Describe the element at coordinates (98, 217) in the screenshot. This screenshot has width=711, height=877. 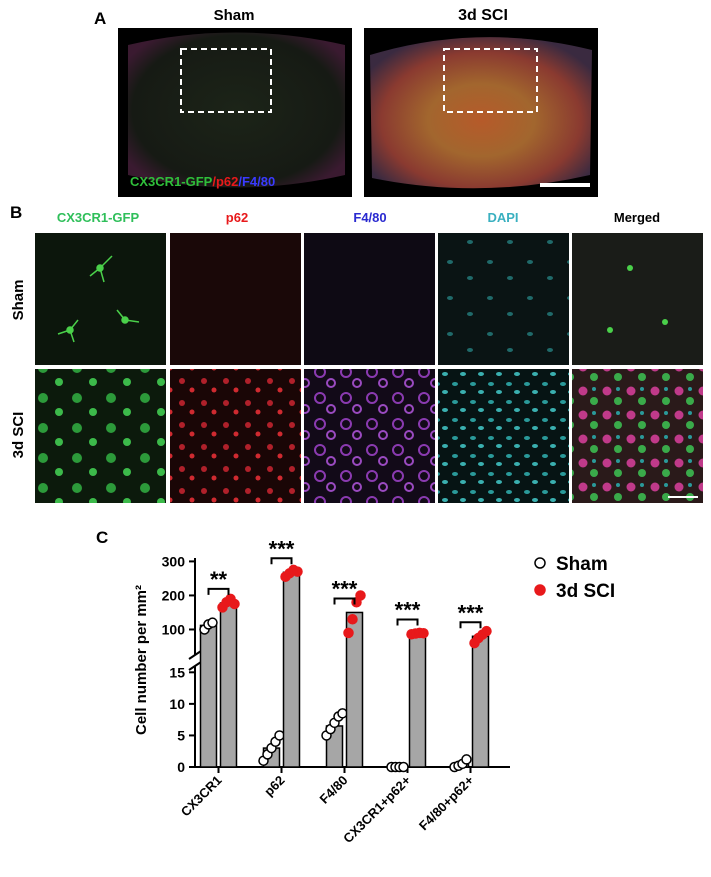
I see `column-title: CX3CR1-GFP` at that location.